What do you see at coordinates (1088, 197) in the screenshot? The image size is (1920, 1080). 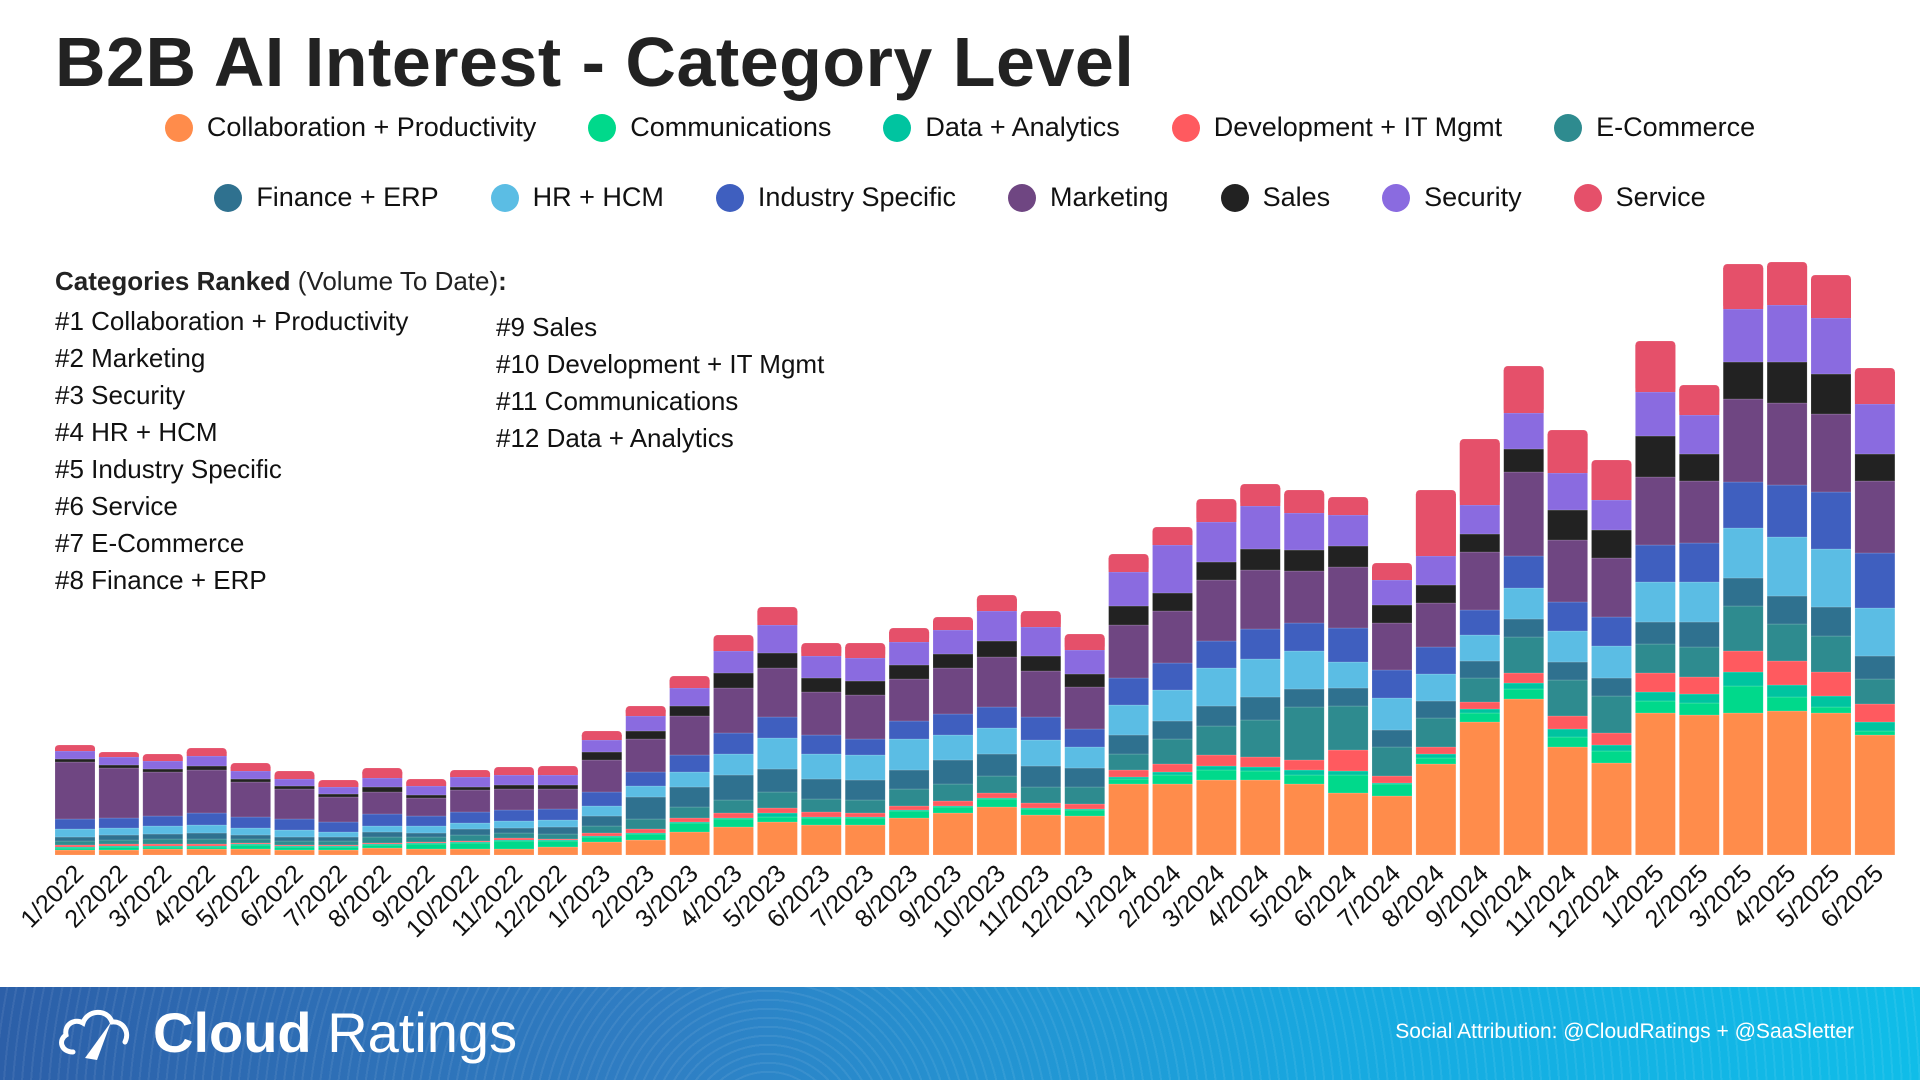 I see `legend-item: Marketing` at bounding box center [1088, 197].